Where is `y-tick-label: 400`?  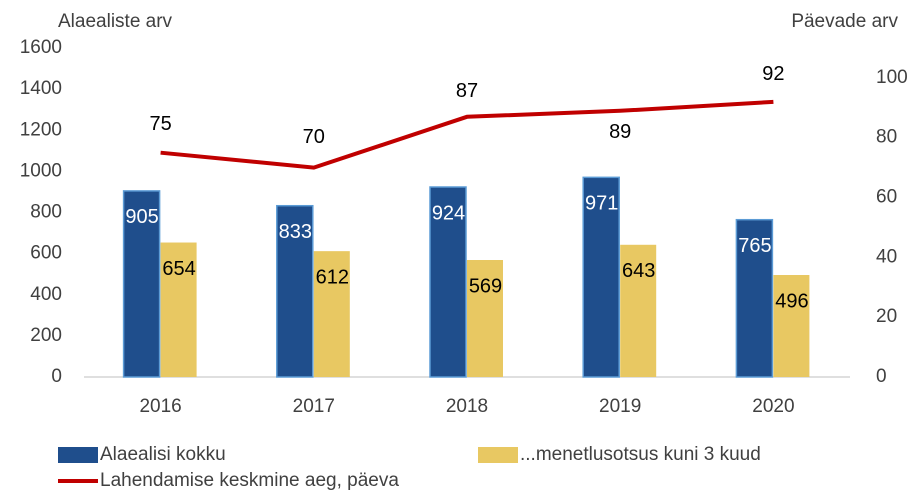 y-tick-label: 400 is located at coordinates (46, 294).